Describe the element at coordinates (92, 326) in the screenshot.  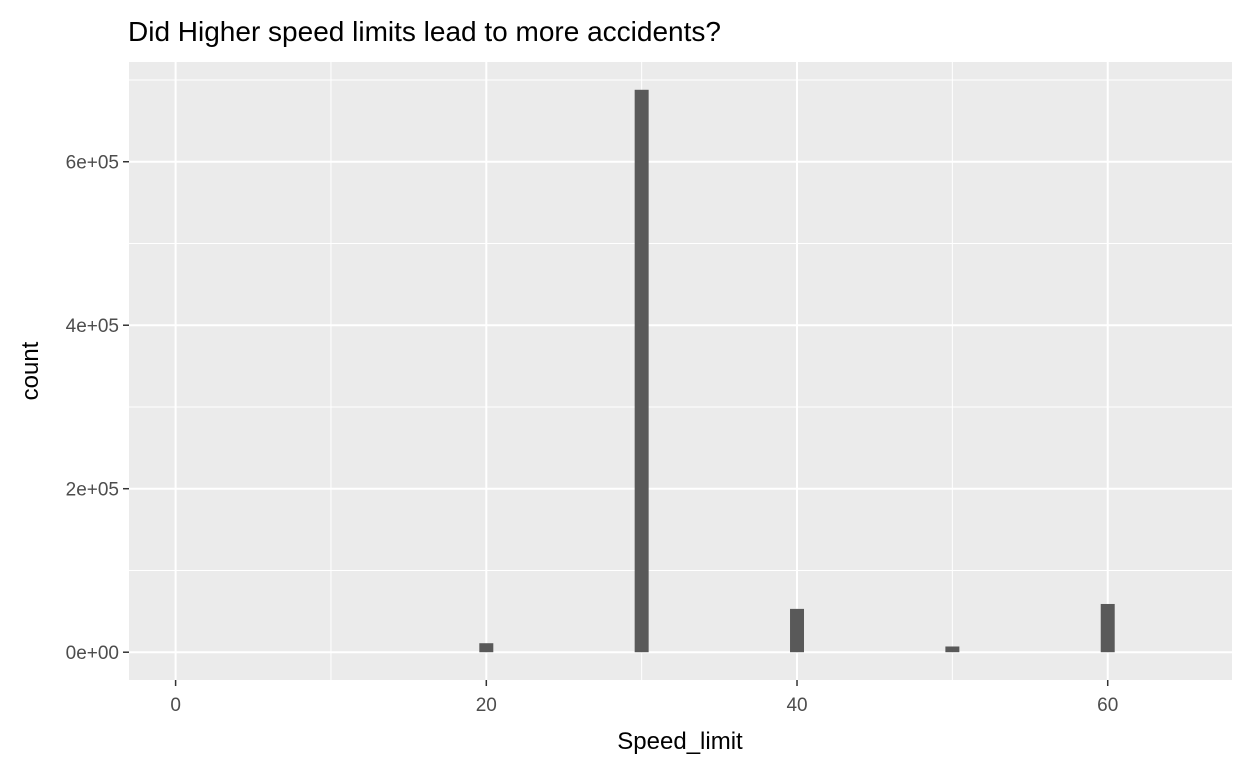
I see `y-tick-label: 4e+05` at that location.